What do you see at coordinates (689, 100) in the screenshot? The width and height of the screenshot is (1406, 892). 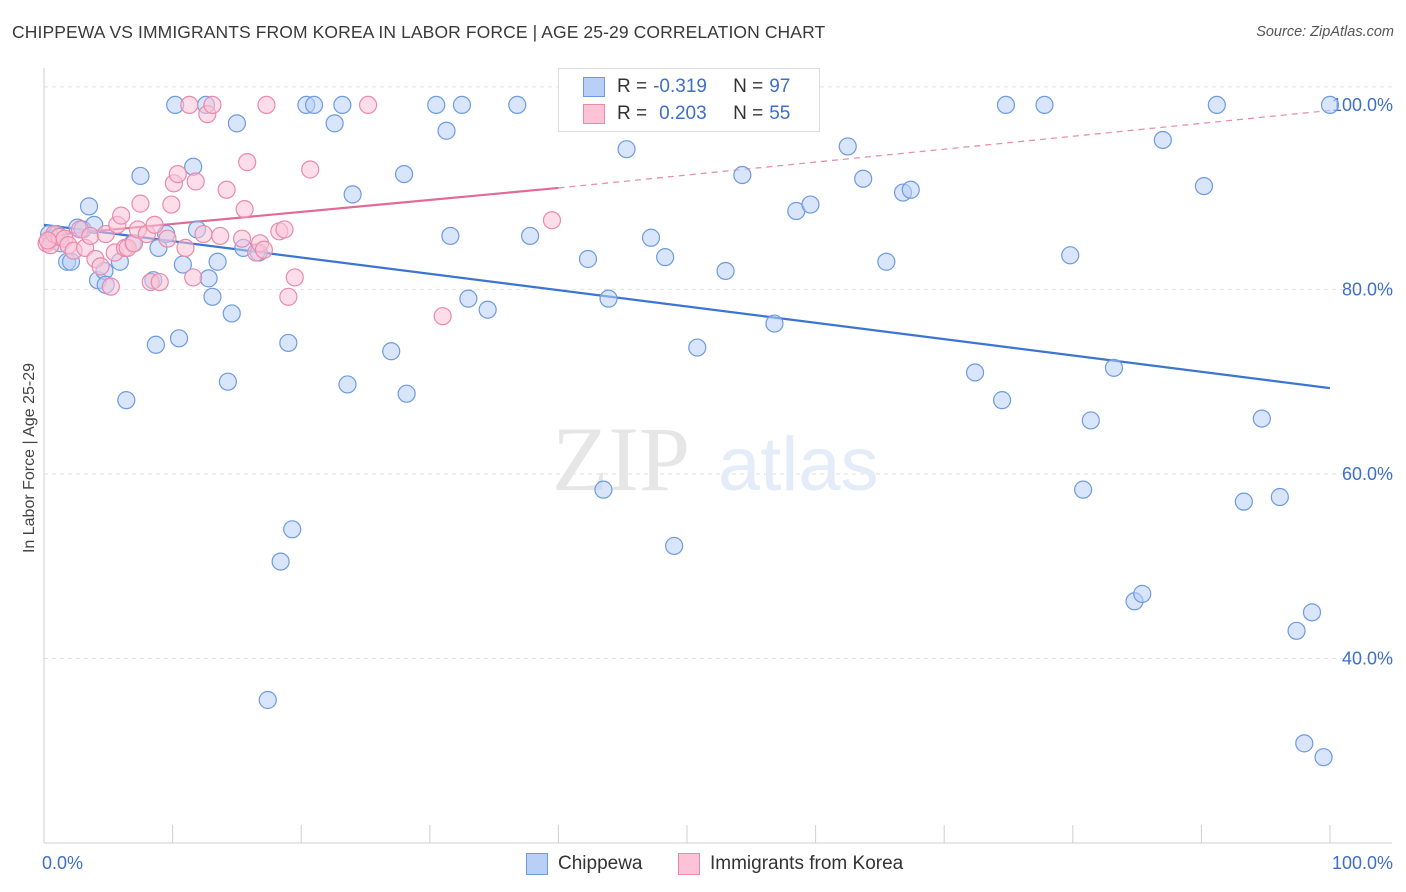 I see `correlation-legend: R = -0.319 N = 97 R = 0.203 N = 55` at bounding box center [689, 100].